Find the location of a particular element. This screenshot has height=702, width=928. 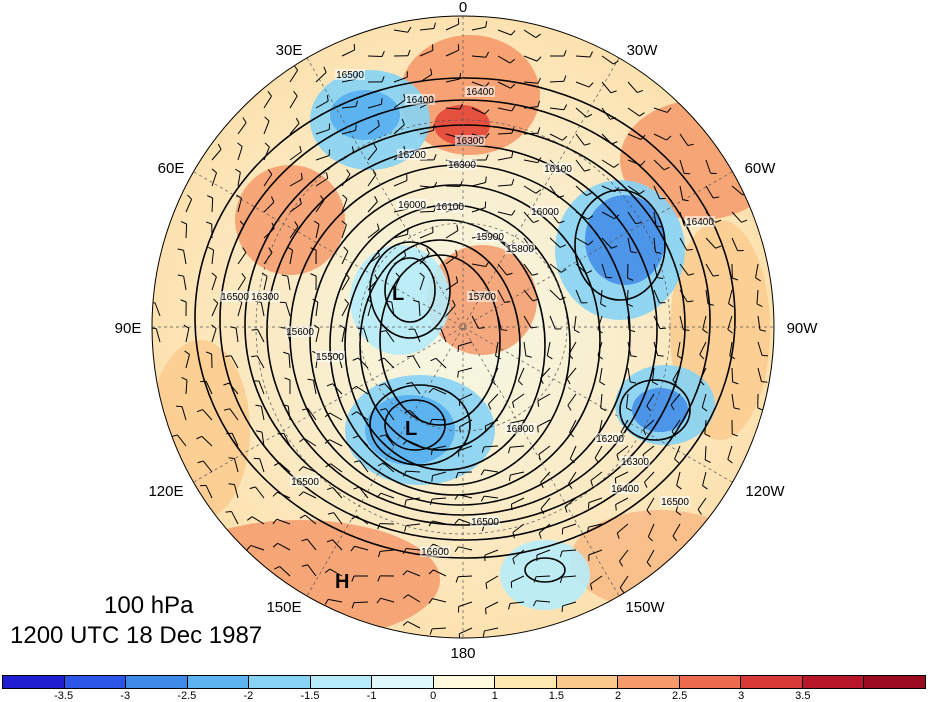

colorbar-tick-label: -2 is located at coordinates (248, 696).